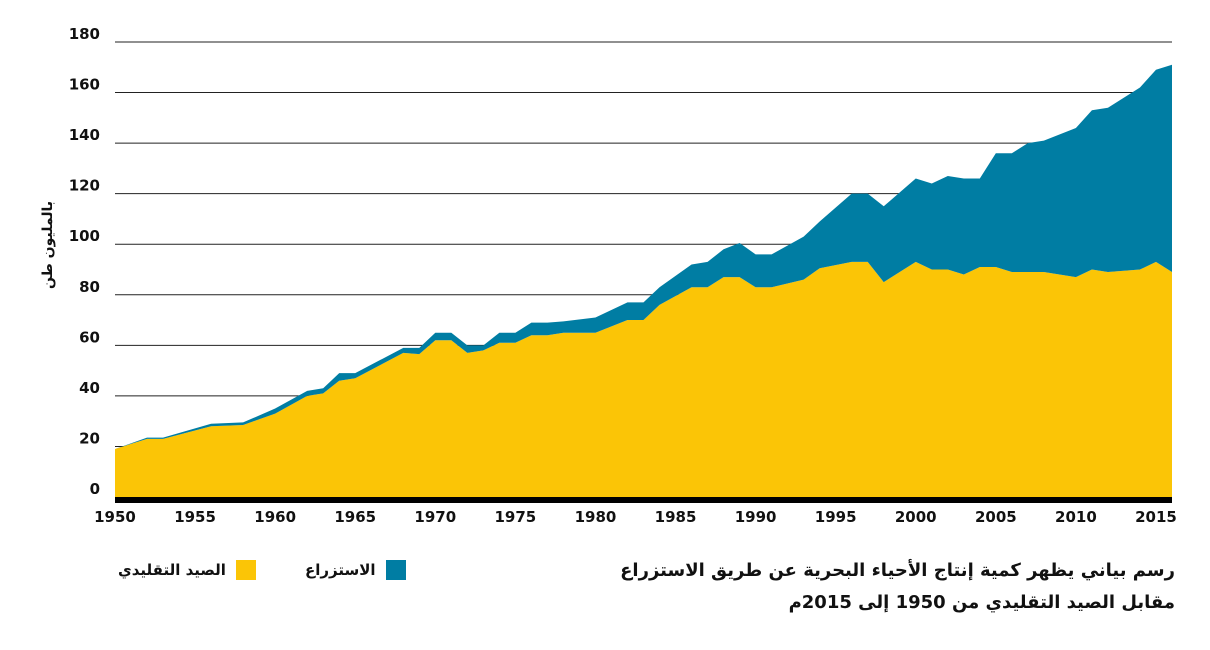 The width and height of the screenshot is (1210, 650). Describe the element at coordinates (676, 517) in the screenshot. I see `x-tick-1985: 1985` at that location.